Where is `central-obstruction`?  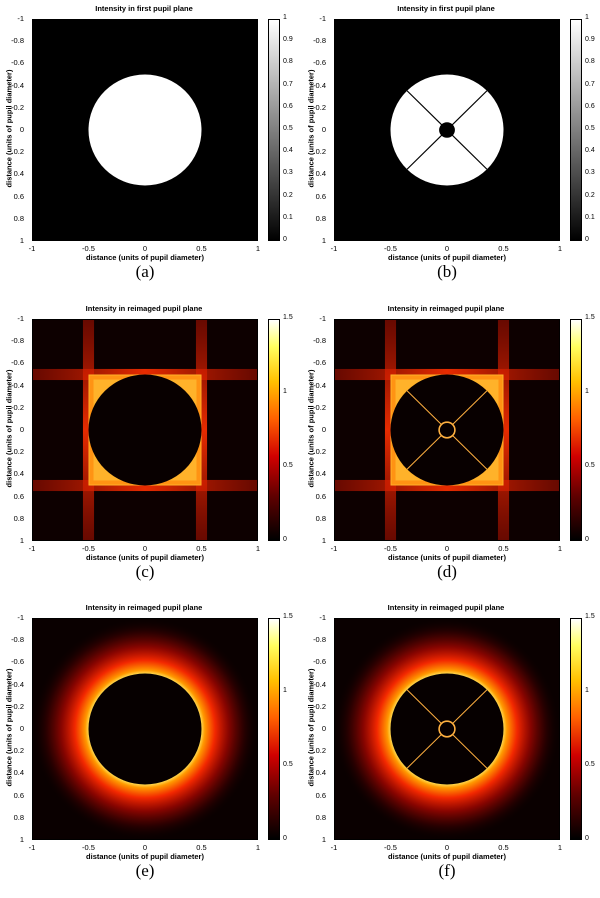 central-obstruction is located at coordinates (447, 130).